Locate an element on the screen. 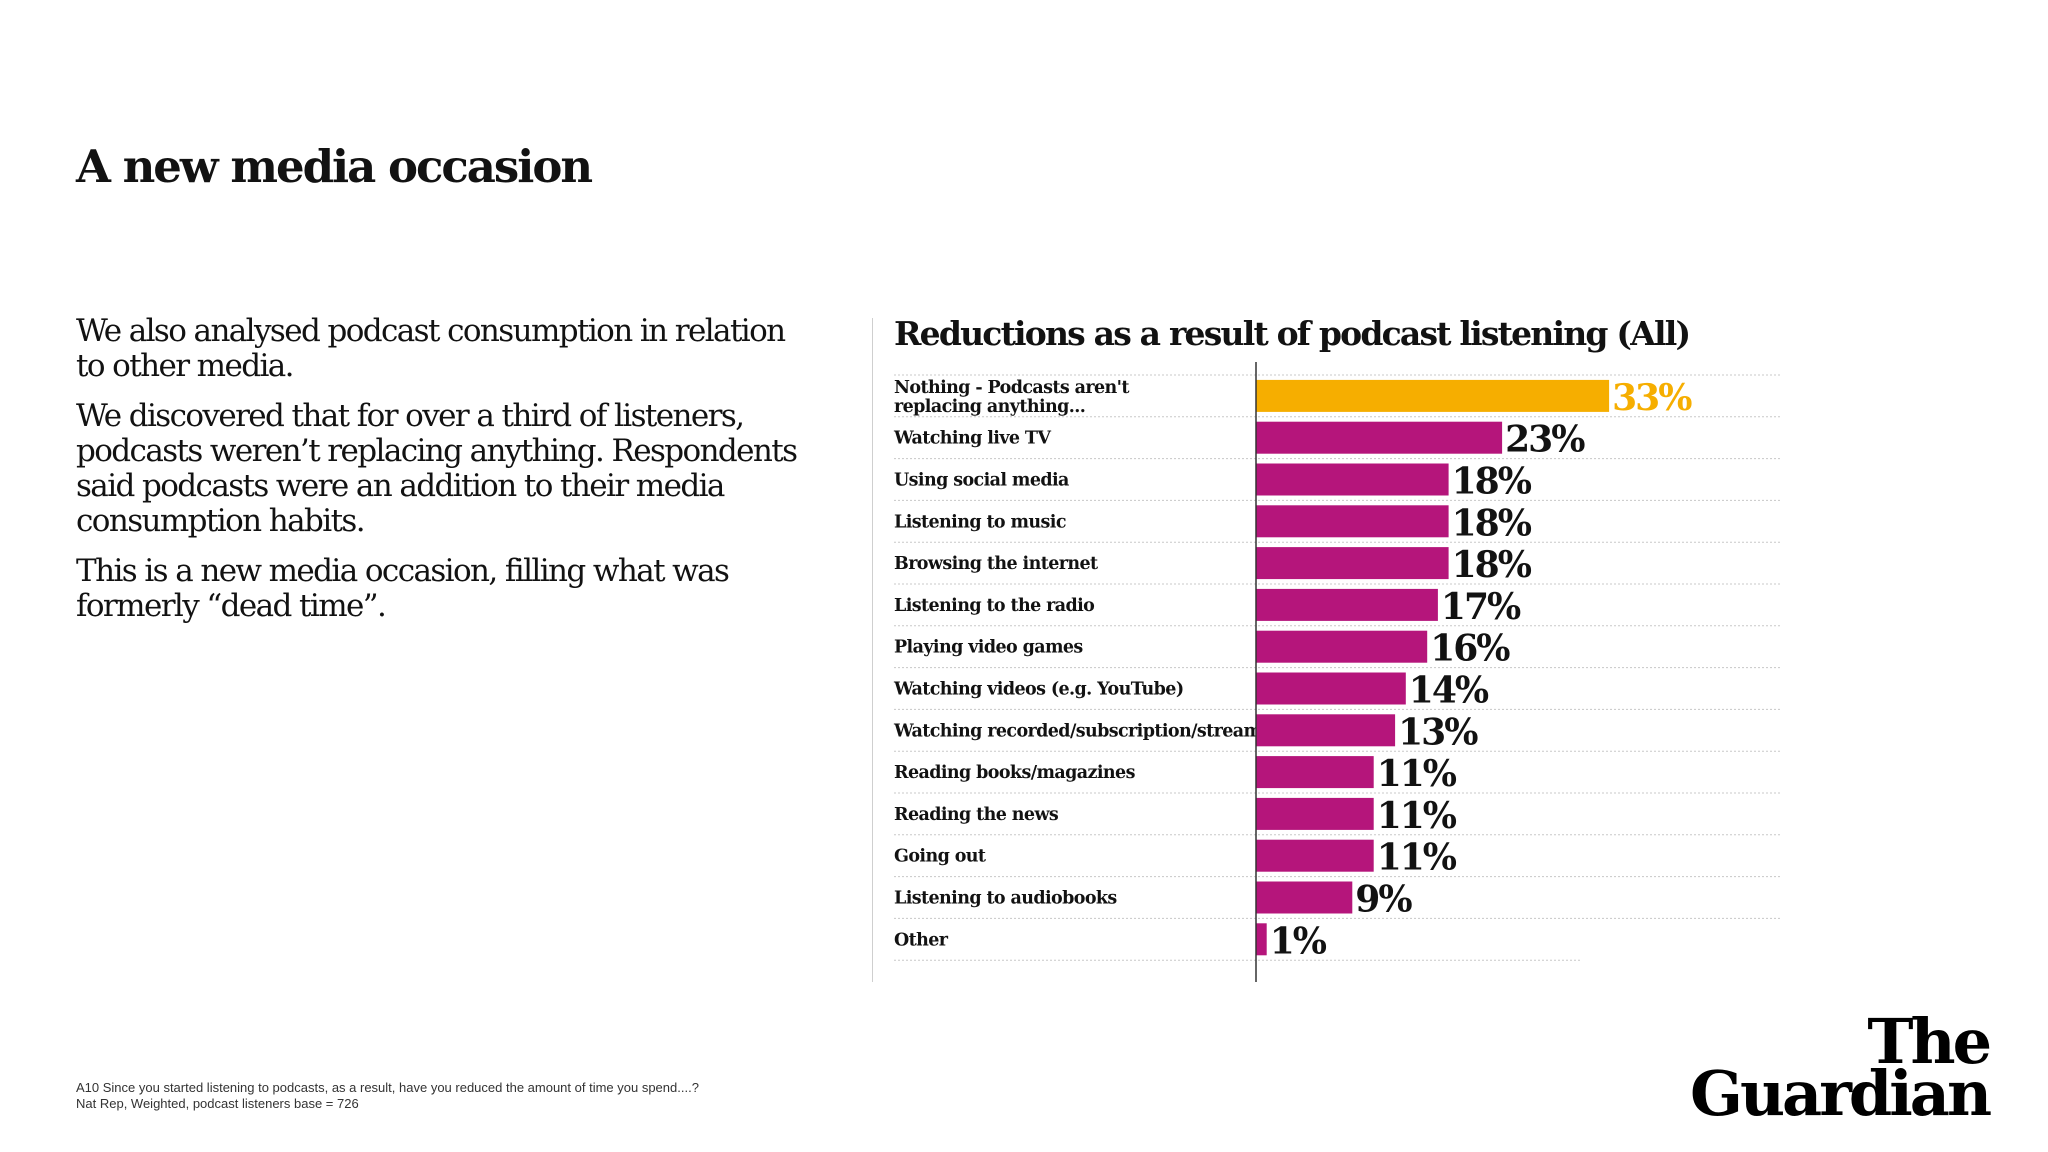  page-title: A new media occasion is located at coordinates (334, 166).